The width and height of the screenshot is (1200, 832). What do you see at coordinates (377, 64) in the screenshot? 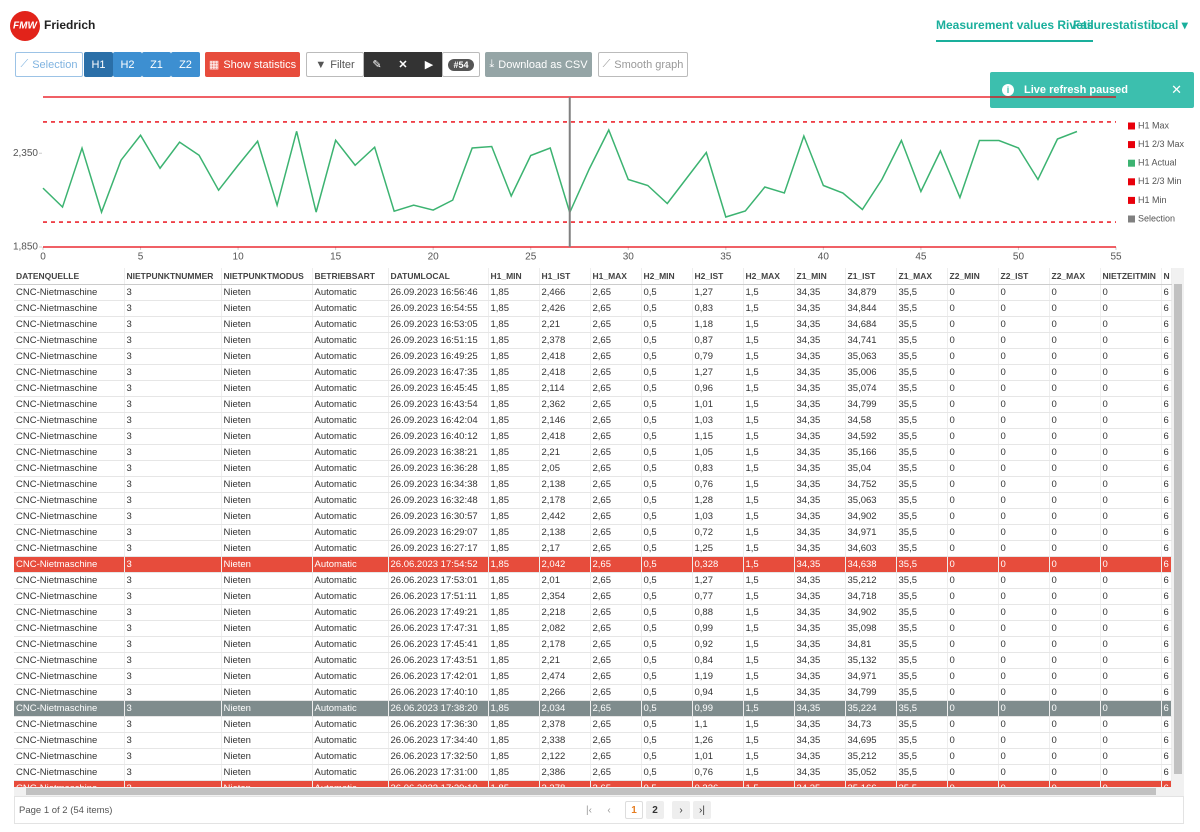
I see `edit-button: ✎` at bounding box center [377, 64].